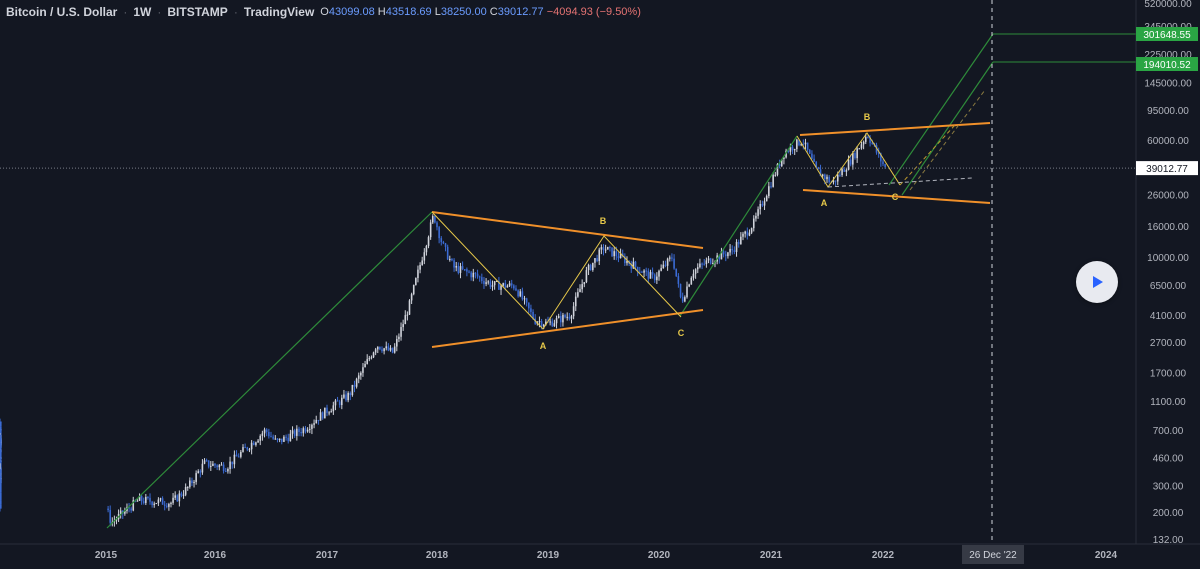  I want to click on symbol-name: Bitcoin / U.S. Dollar, so click(62, 12).